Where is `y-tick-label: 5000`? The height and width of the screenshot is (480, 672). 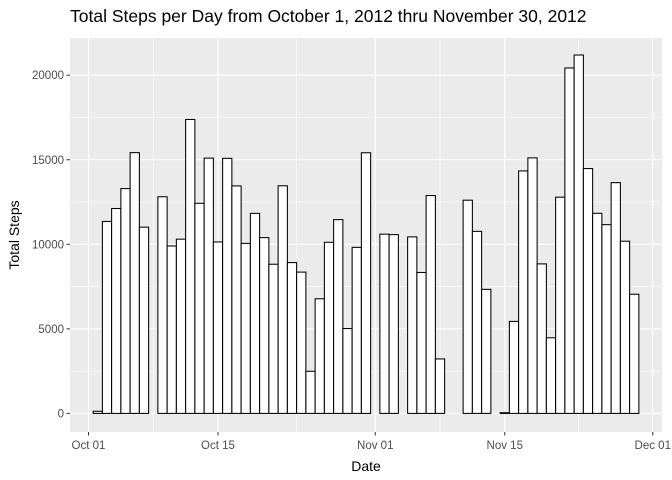
y-tick-label: 5000 is located at coordinates (51, 330).